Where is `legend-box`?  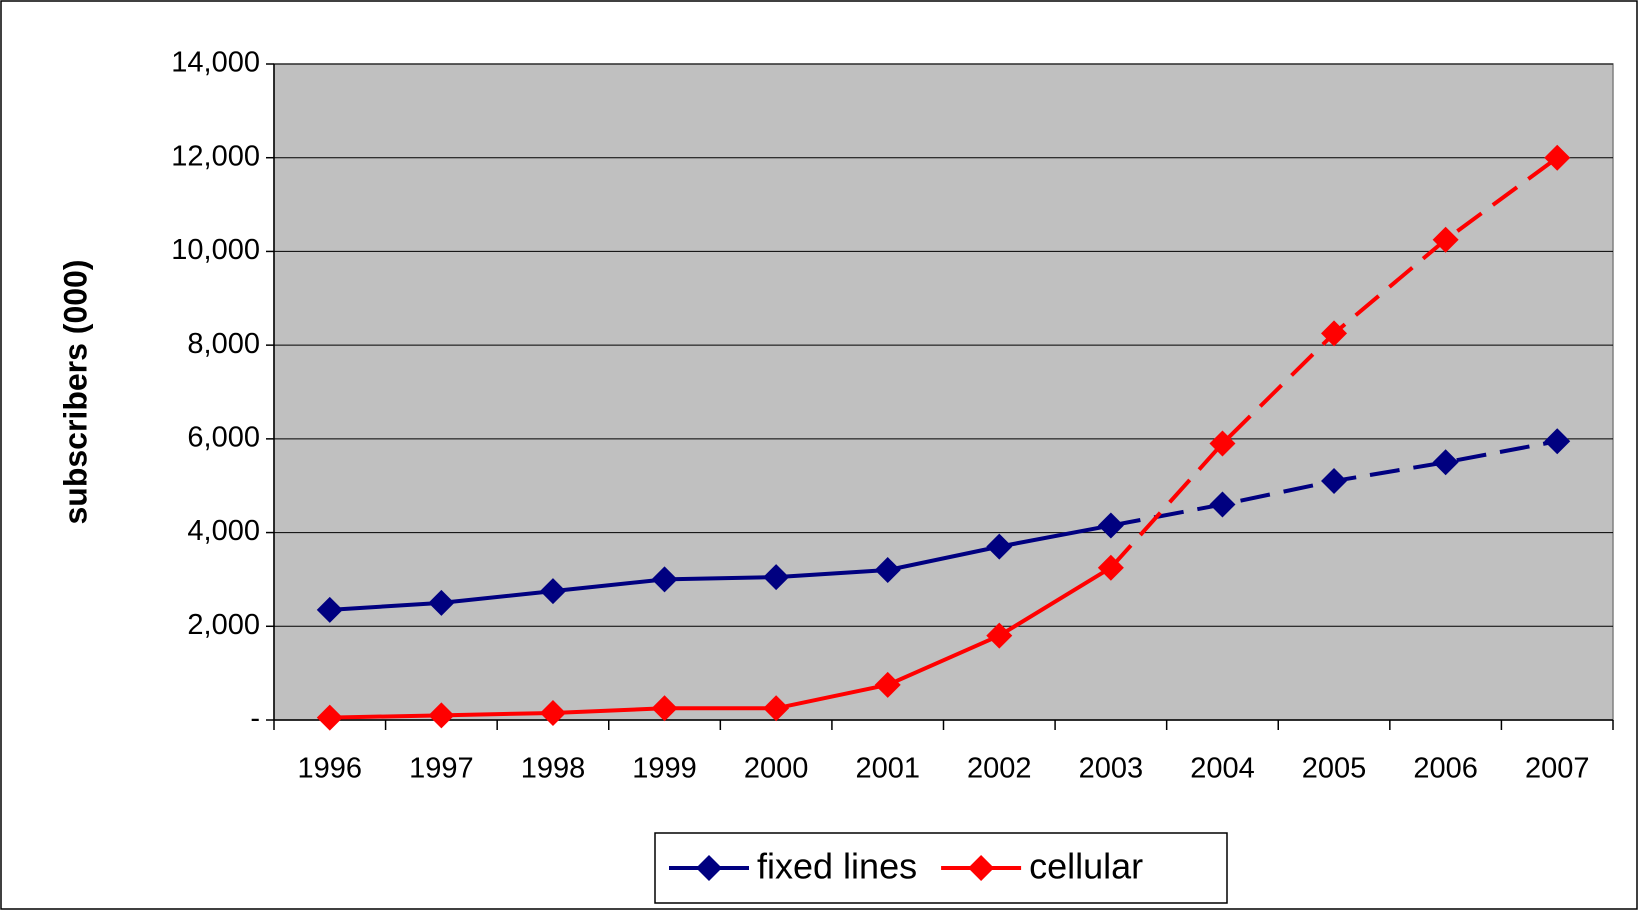
legend-box is located at coordinates (941, 868).